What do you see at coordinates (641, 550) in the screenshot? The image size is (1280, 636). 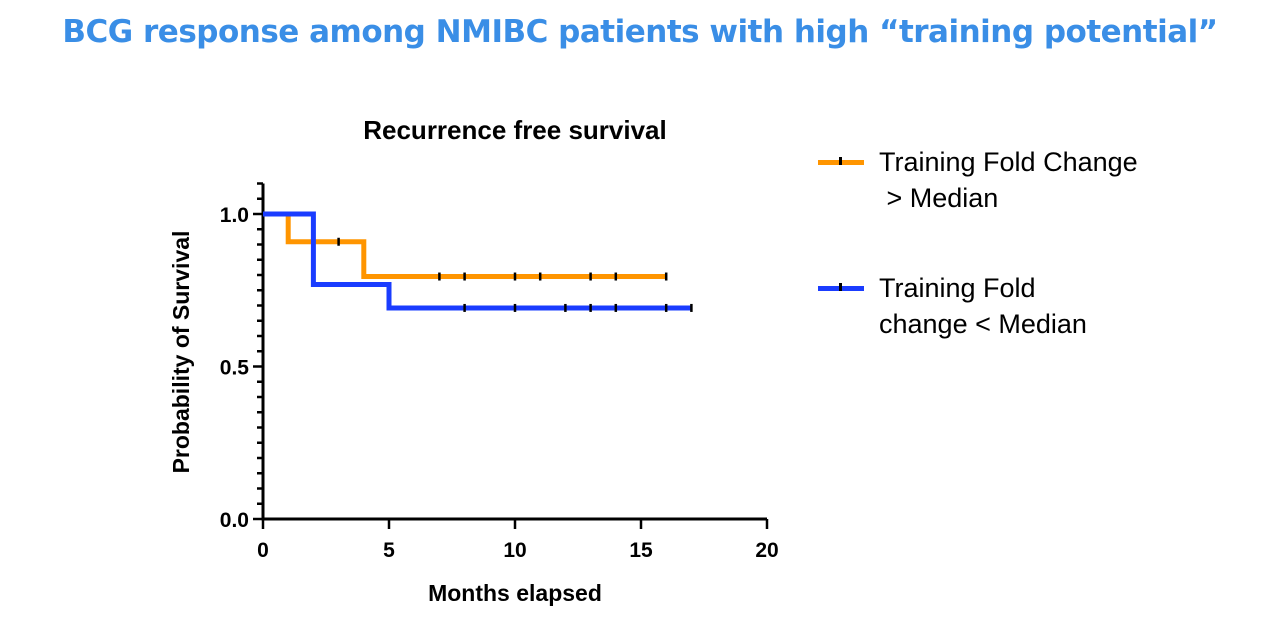 I see `x-tick-label: 15` at bounding box center [641, 550].